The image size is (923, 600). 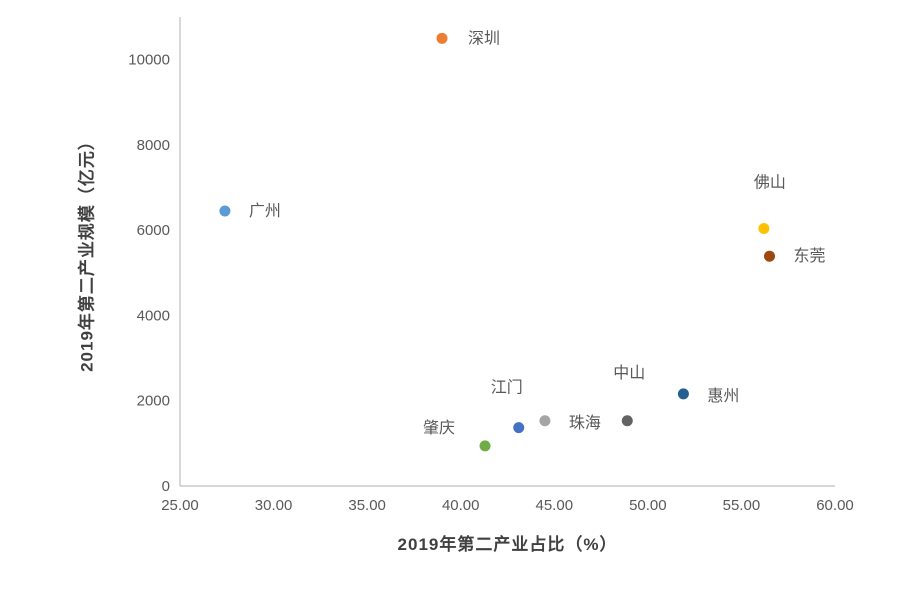 I want to click on y-tick-label: 8000, so click(x=153, y=145).